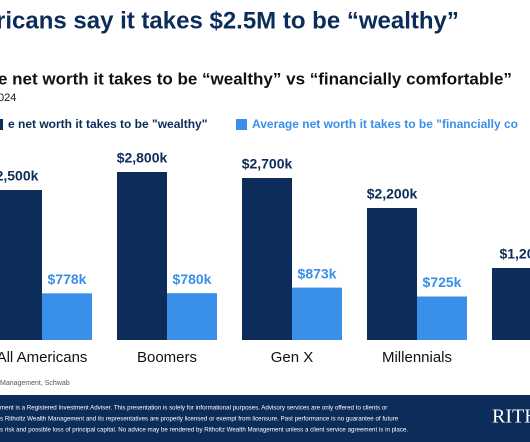 The width and height of the screenshot is (530, 442). Describe the element at coordinates (292, 357) in the screenshot. I see `x-tick-label: Gen X` at that location.